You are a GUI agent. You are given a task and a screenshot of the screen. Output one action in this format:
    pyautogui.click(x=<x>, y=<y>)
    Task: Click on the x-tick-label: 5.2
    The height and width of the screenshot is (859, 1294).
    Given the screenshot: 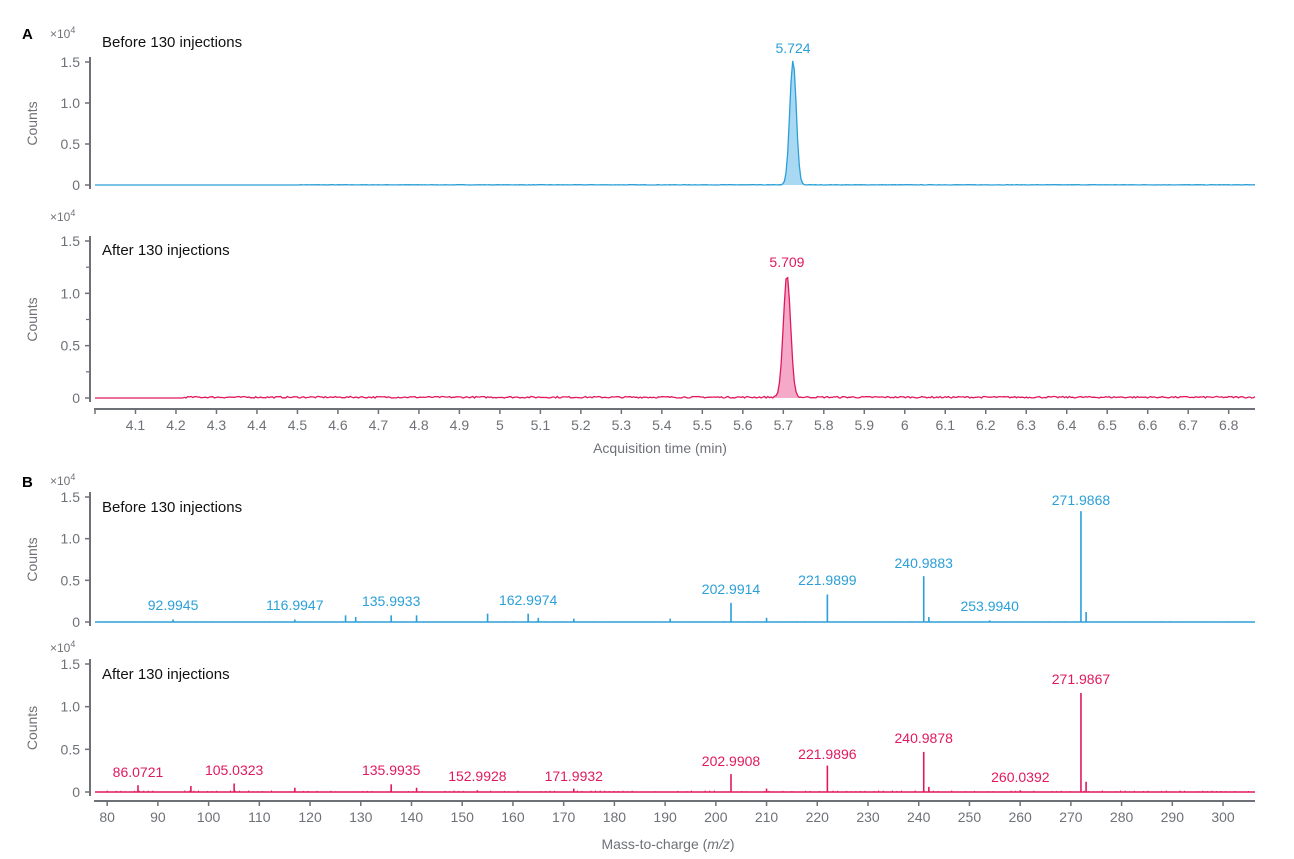 What is the action you would take?
    pyautogui.click(x=581, y=425)
    